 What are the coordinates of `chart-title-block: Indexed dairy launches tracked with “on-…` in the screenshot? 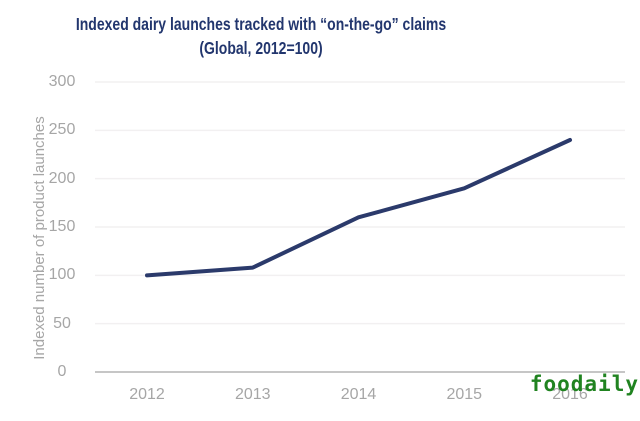 It's located at (261, 36).